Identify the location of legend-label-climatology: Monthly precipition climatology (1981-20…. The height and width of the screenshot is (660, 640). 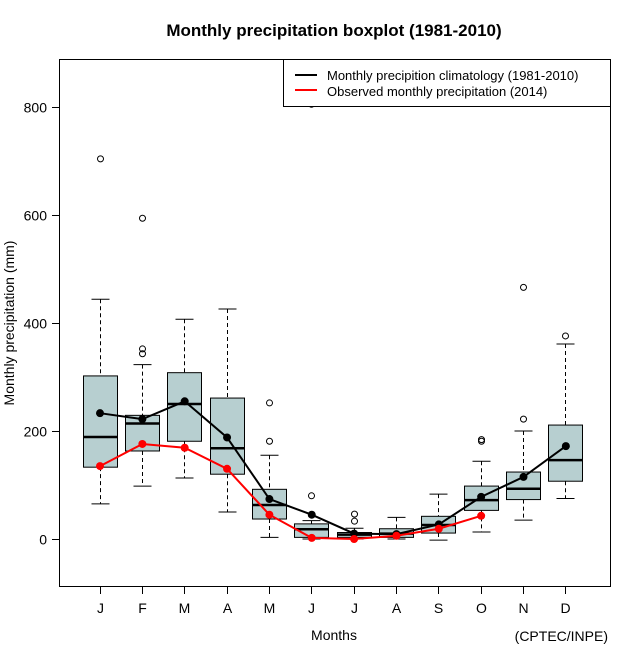
(452, 75).